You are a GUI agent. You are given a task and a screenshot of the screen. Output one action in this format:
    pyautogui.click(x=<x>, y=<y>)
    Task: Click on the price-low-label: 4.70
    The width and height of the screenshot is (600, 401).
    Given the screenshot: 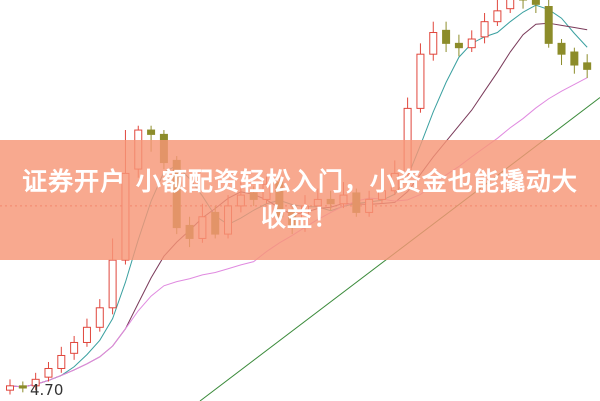 What is the action you would take?
    pyautogui.click(x=47, y=390)
    